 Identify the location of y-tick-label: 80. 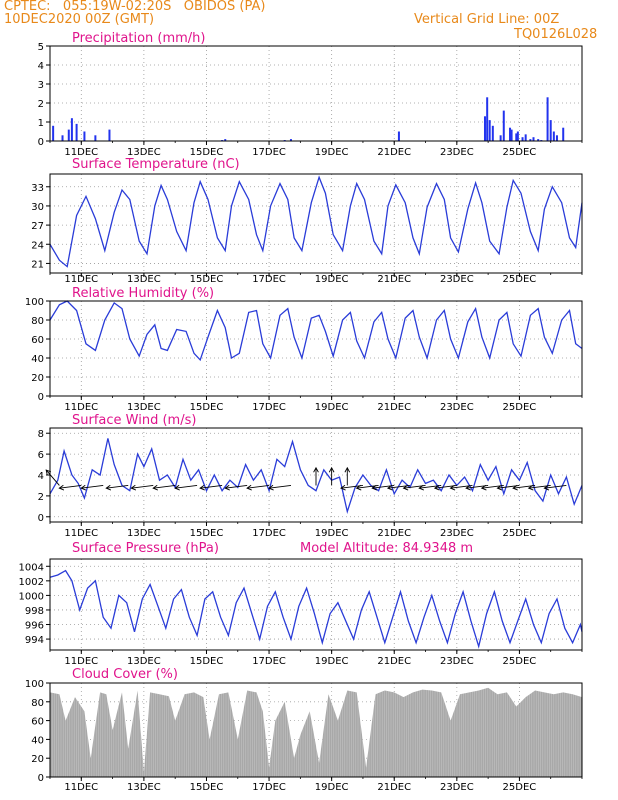
(37, 703).